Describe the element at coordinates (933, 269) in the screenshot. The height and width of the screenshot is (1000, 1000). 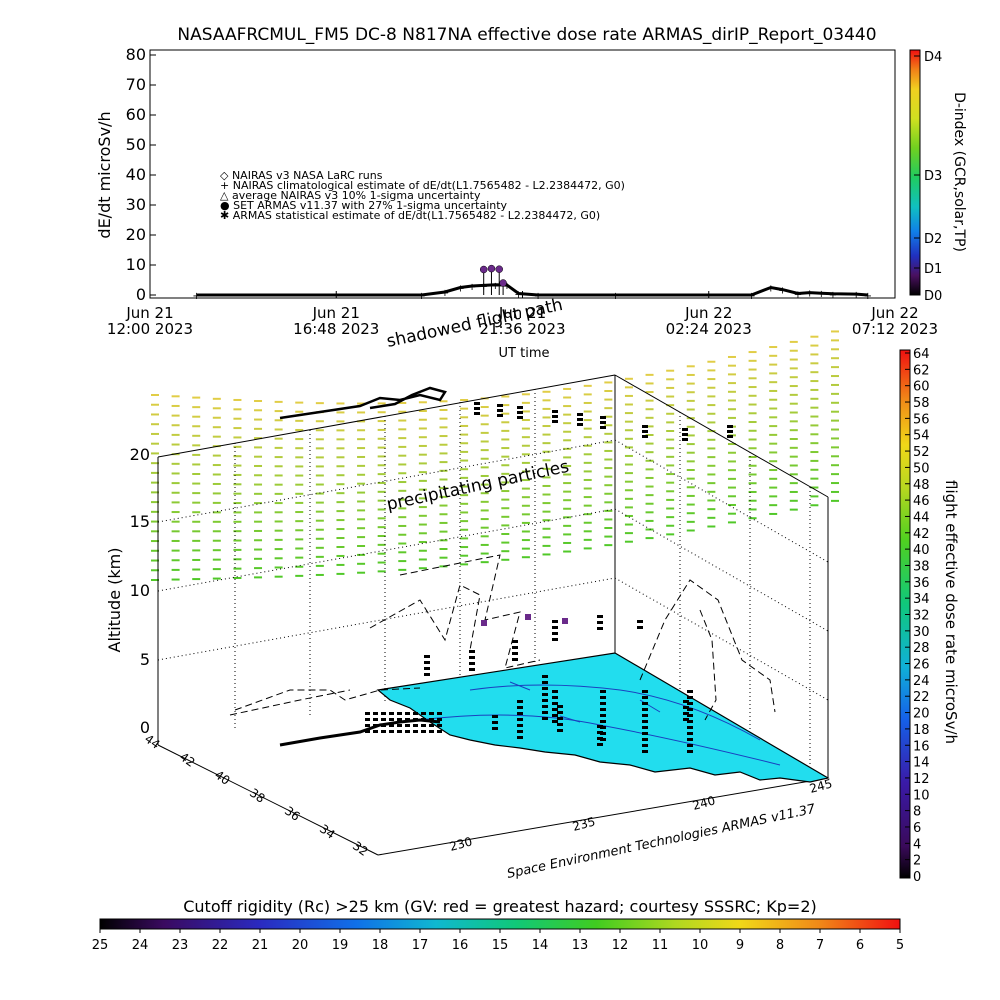
I see `dindex-tick-label: D1` at that location.